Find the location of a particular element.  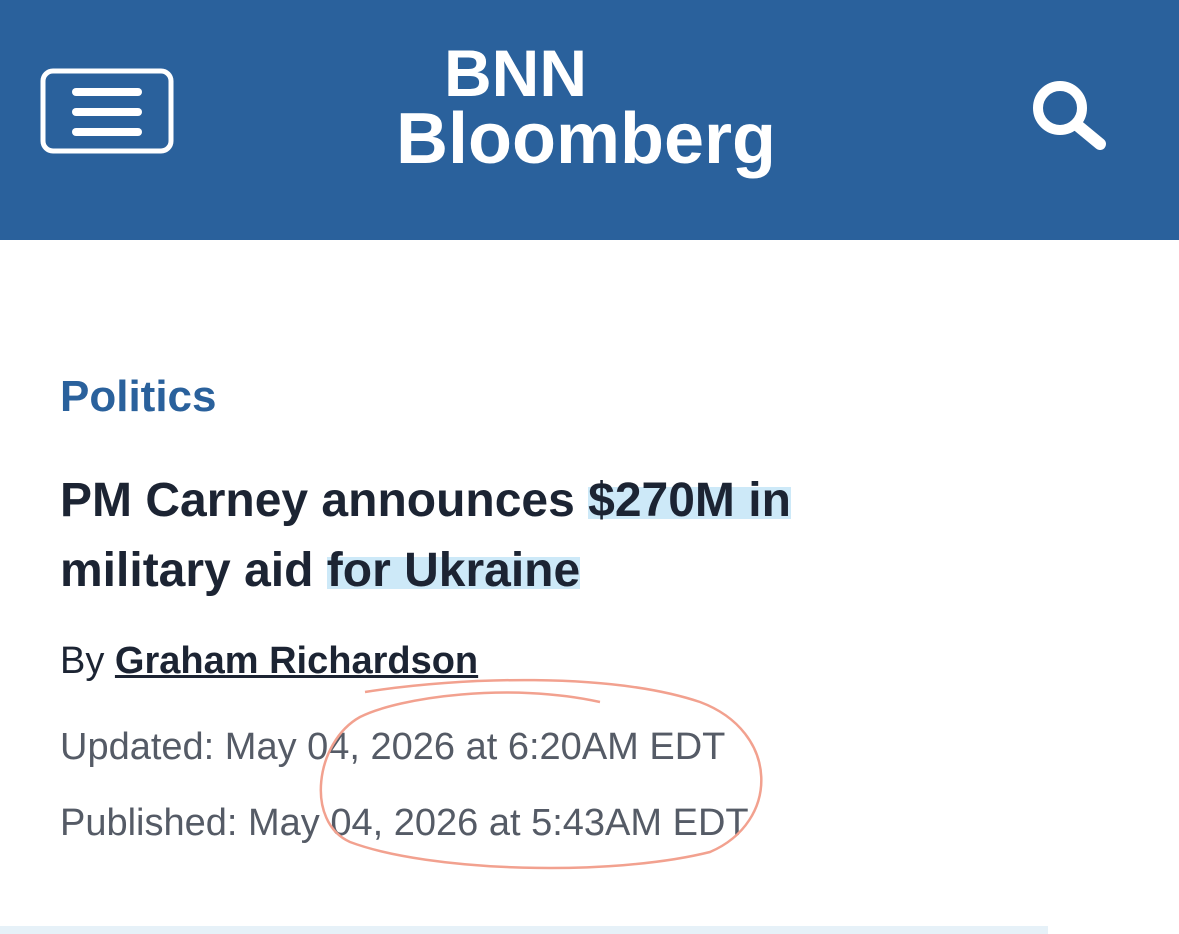

author-link: Graham Richardson is located at coordinates (296, 661).